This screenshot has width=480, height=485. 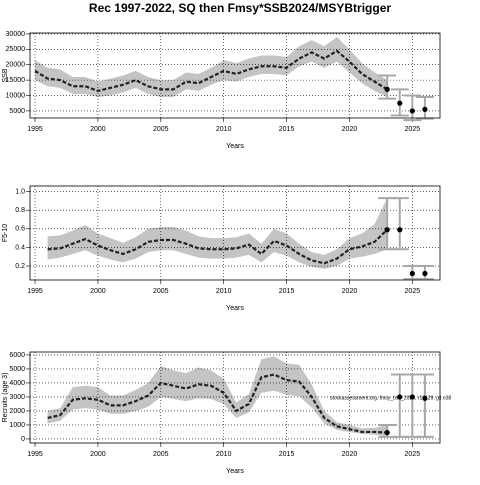 I want to click on y-axis-label: F5-10, so click(x=5, y=233).